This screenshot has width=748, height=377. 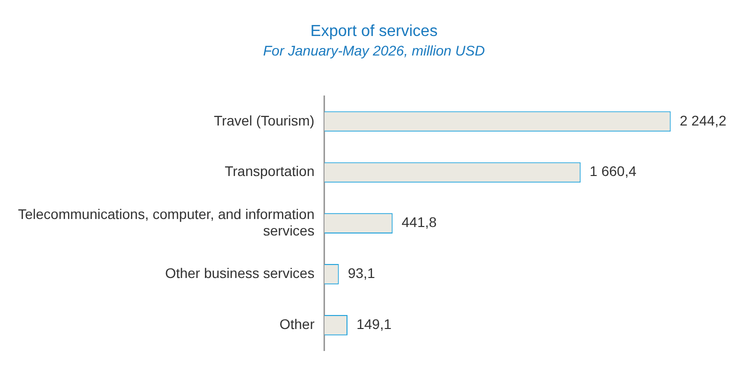 I want to click on data-label: 149,1, so click(x=374, y=324).